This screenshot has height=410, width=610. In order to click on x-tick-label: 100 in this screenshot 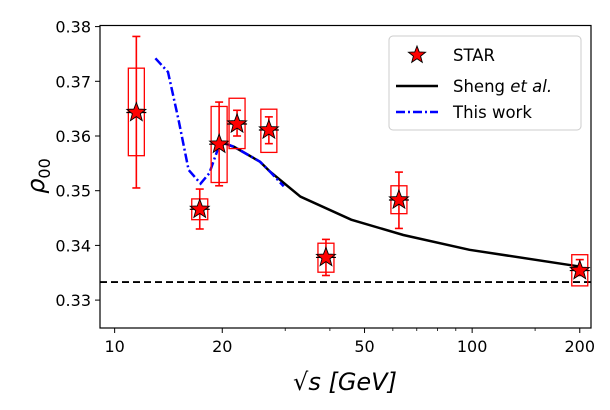, I will do `click(472, 346)`.